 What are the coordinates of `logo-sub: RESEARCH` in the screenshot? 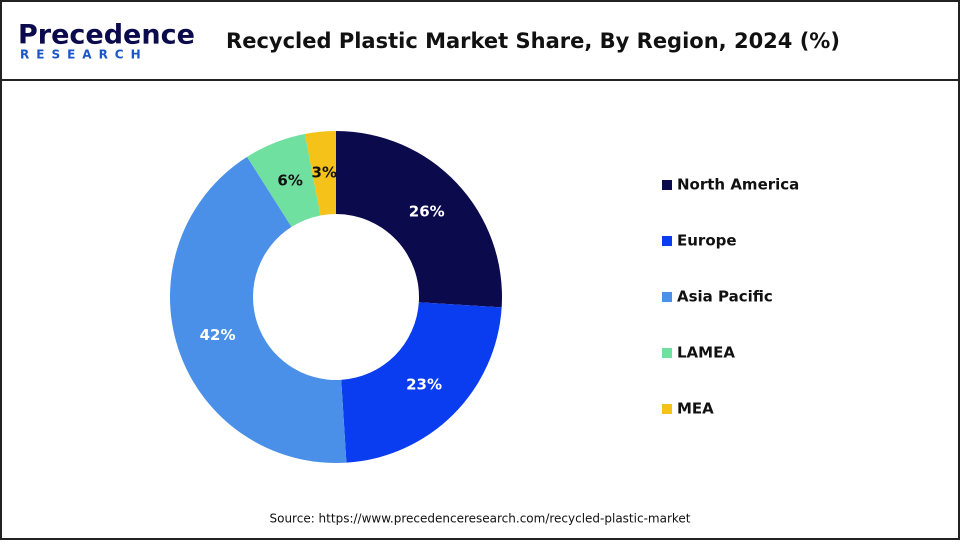 It's located at (84, 55).